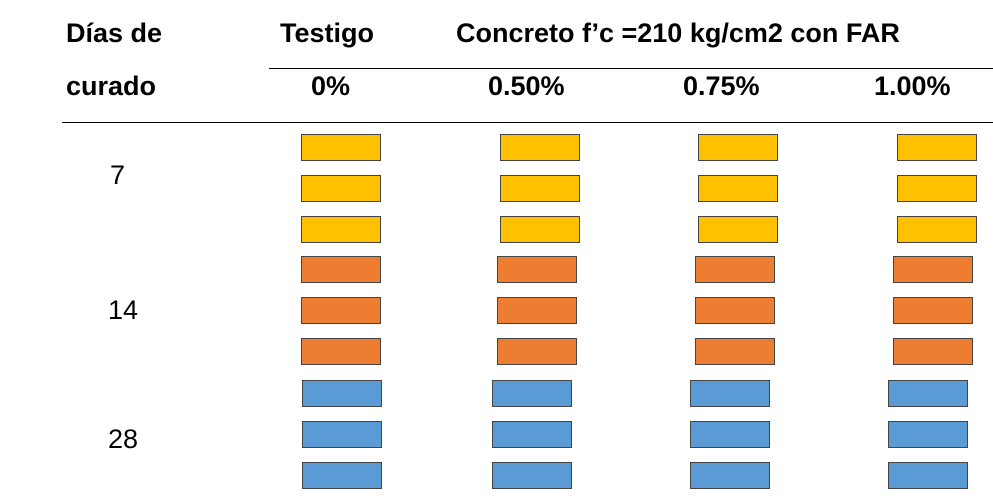 This screenshot has width=993, height=499. What do you see at coordinates (114, 33) in the screenshot?
I see `header-days-line1: Días de` at bounding box center [114, 33].